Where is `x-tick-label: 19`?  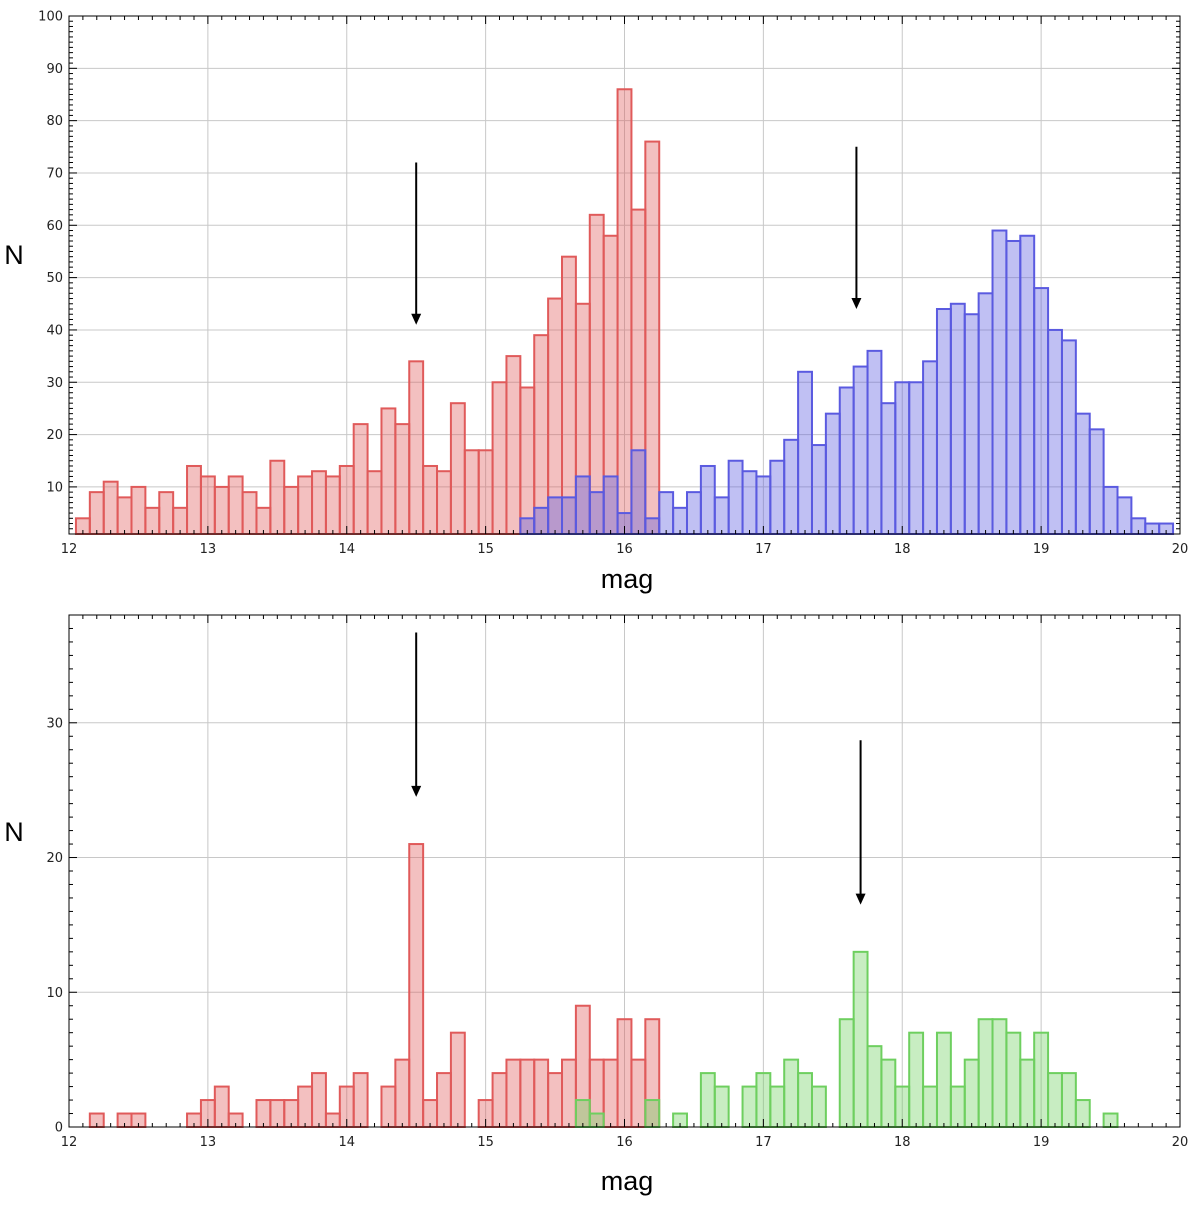 x-tick-label: 19 is located at coordinates (1041, 549).